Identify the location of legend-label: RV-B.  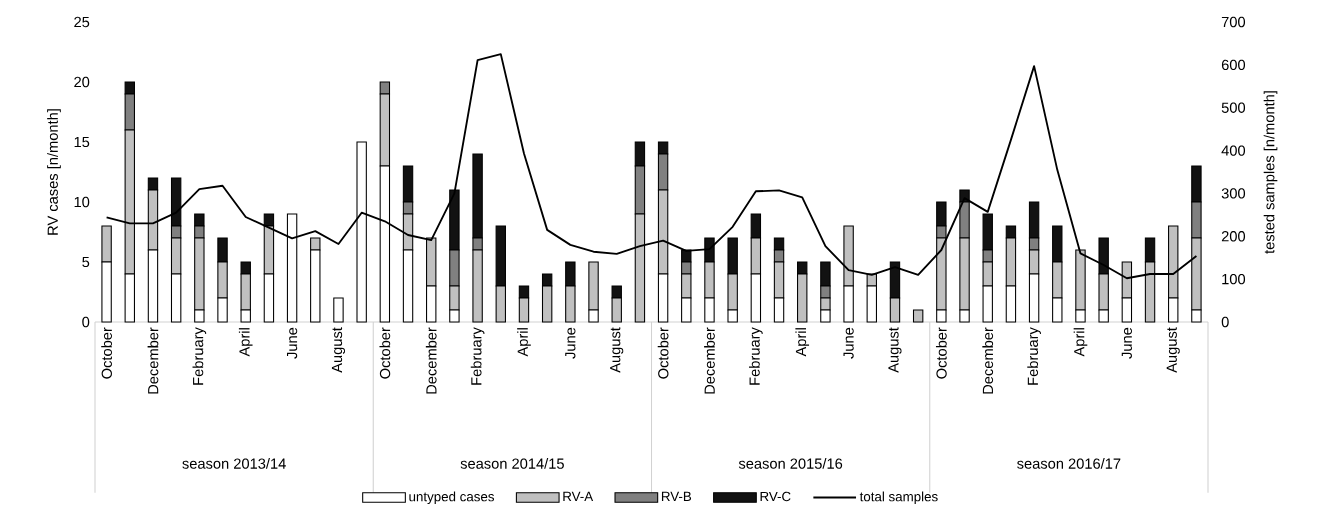
(676, 496).